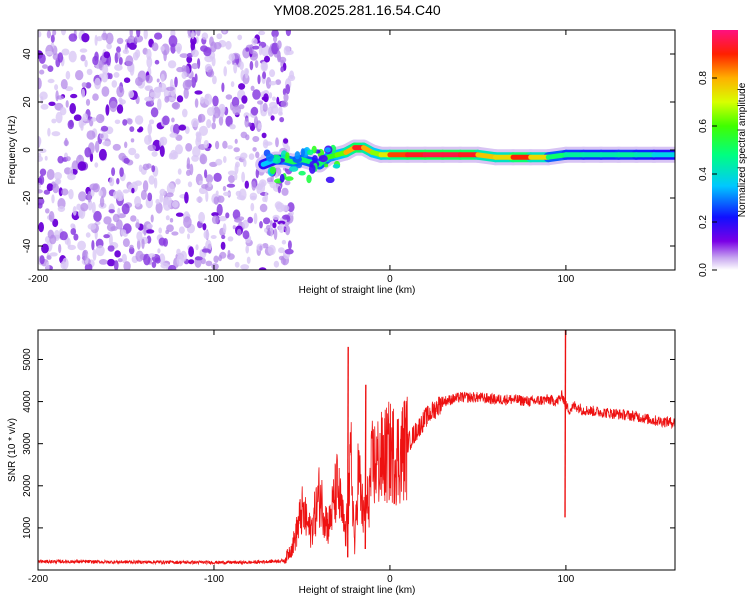 Image resolution: width=750 pixels, height=600 pixels. I want to click on spectrogram-ylabel: Frequency (Hz), so click(12, 150).